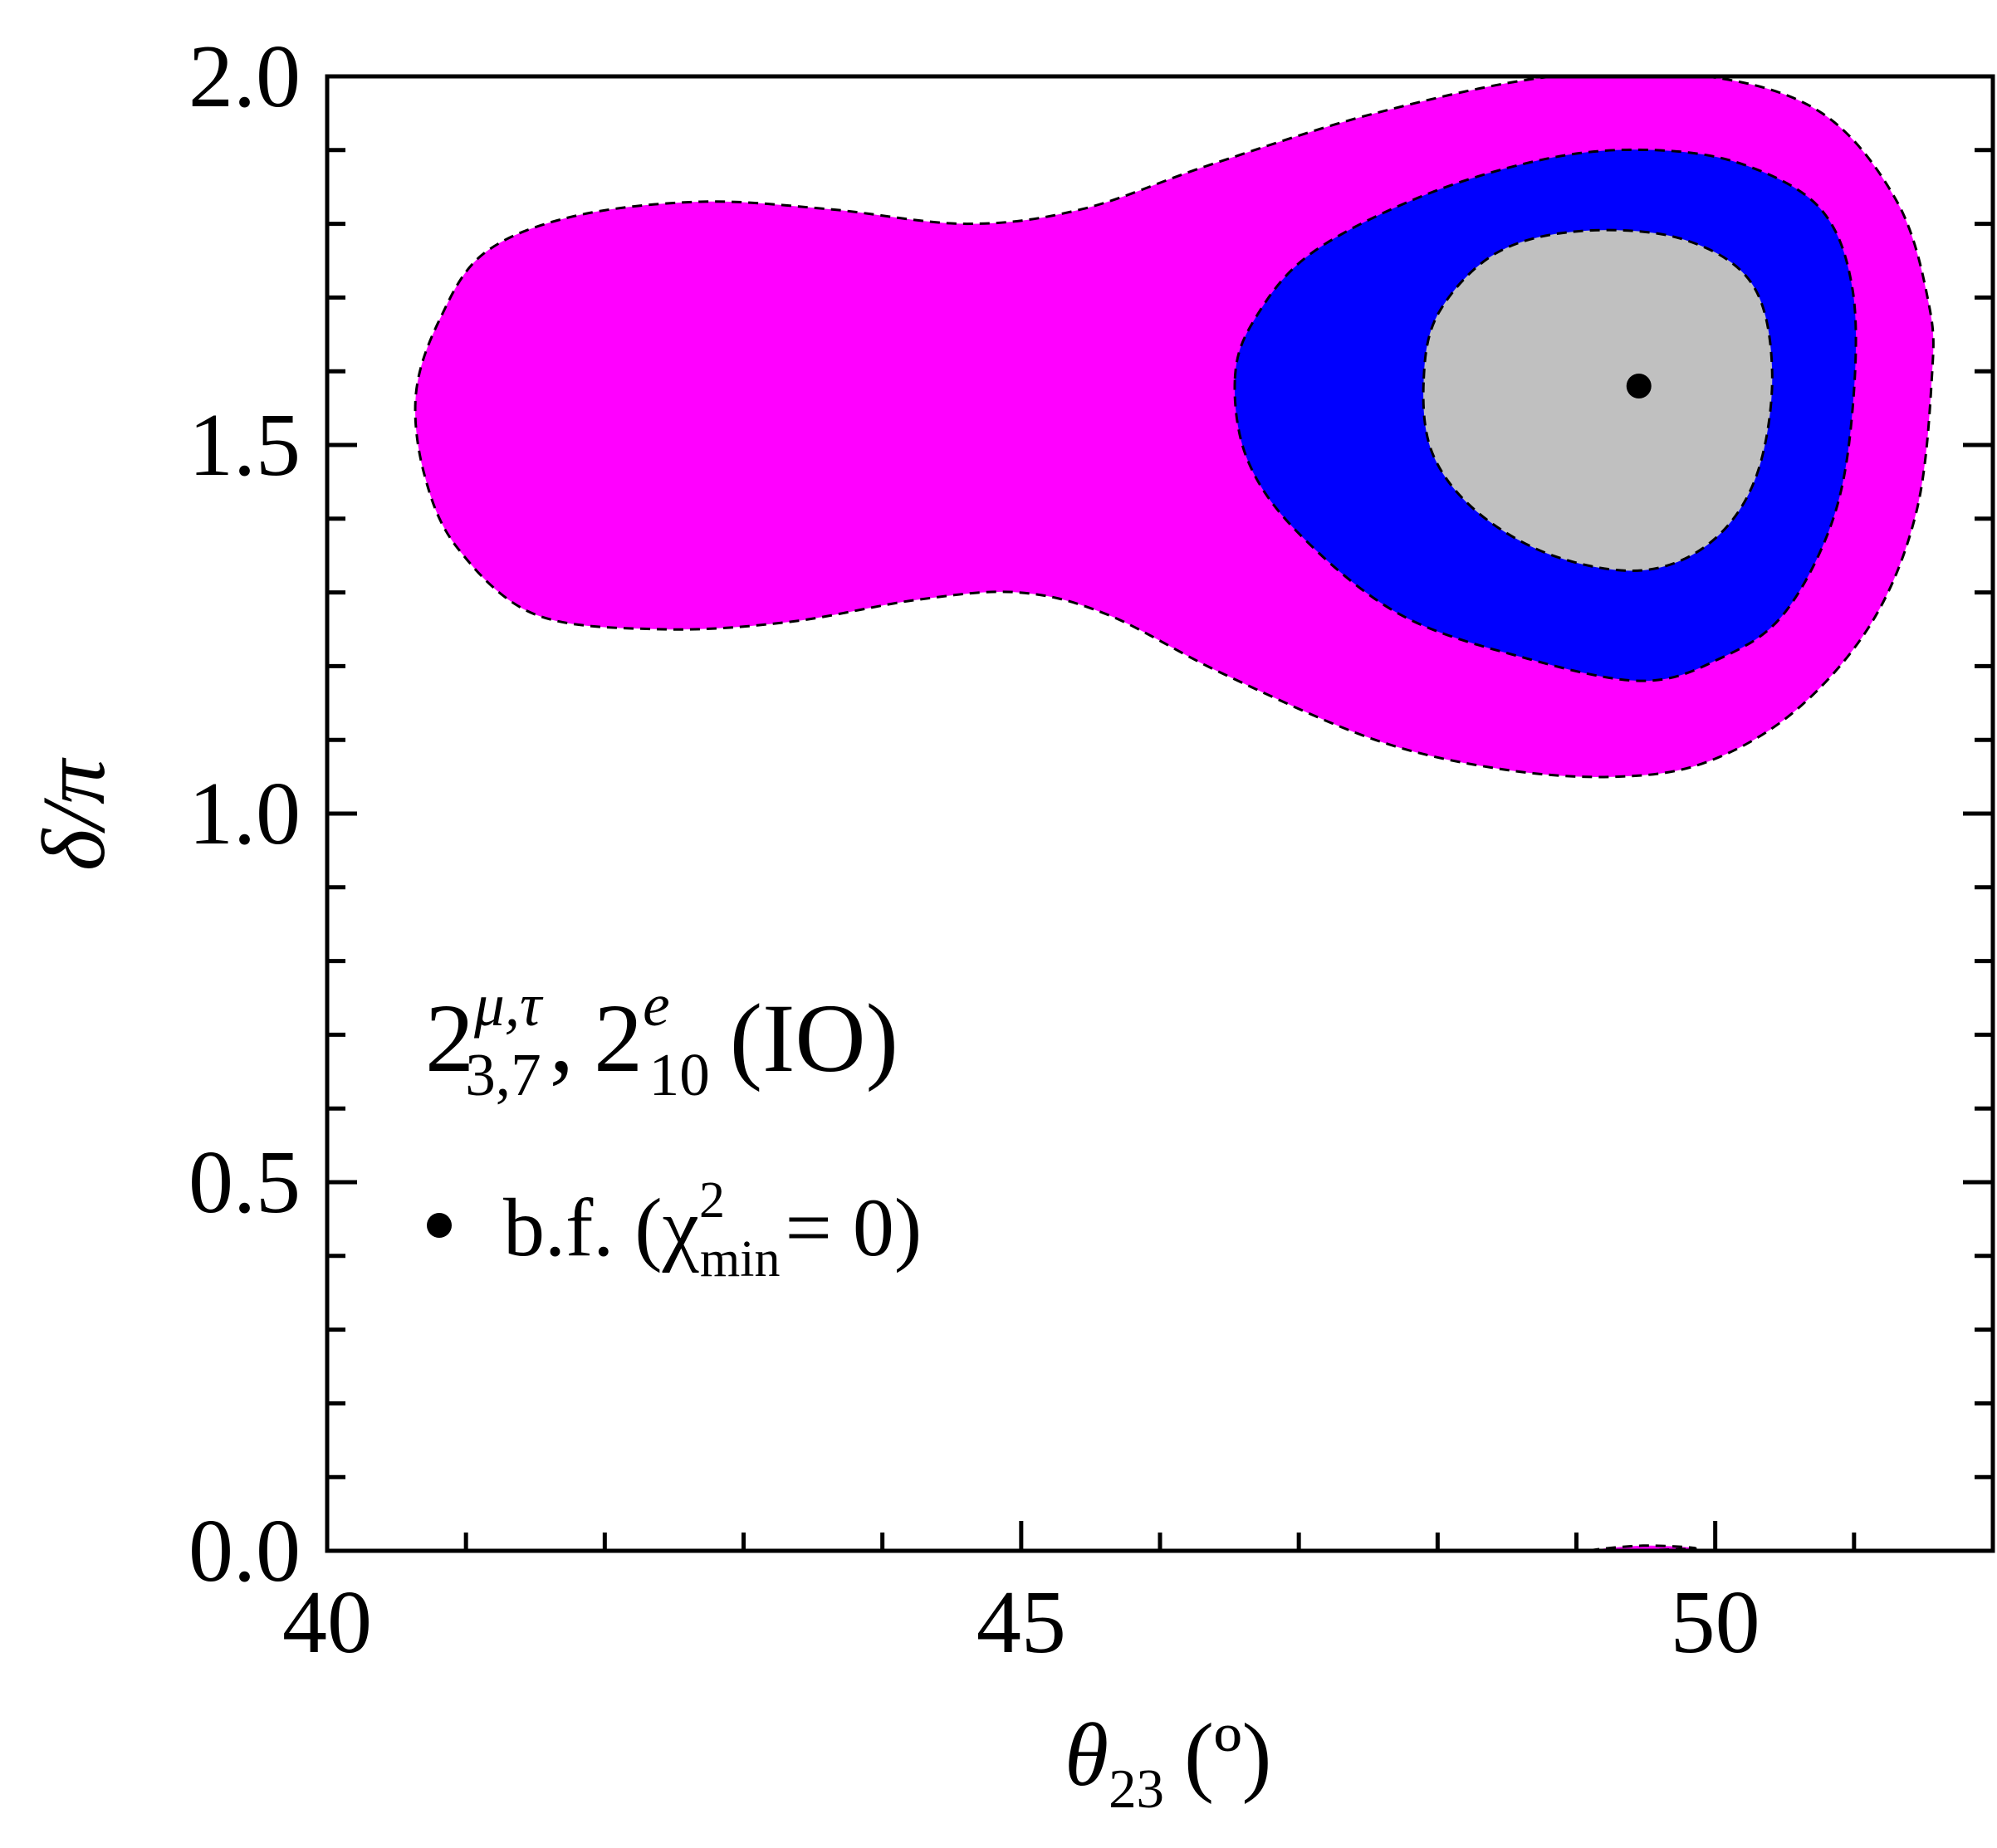  What do you see at coordinates (503, 1075) in the screenshot?
I see `text-part: 3,7` at bounding box center [503, 1075].